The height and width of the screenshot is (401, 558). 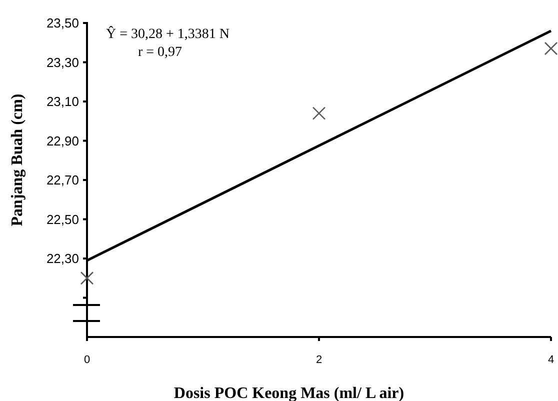 What do you see at coordinates (62, 258) in the screenshot?
I see `y-tick-label: 22,30` at bounding box center [62, 258].